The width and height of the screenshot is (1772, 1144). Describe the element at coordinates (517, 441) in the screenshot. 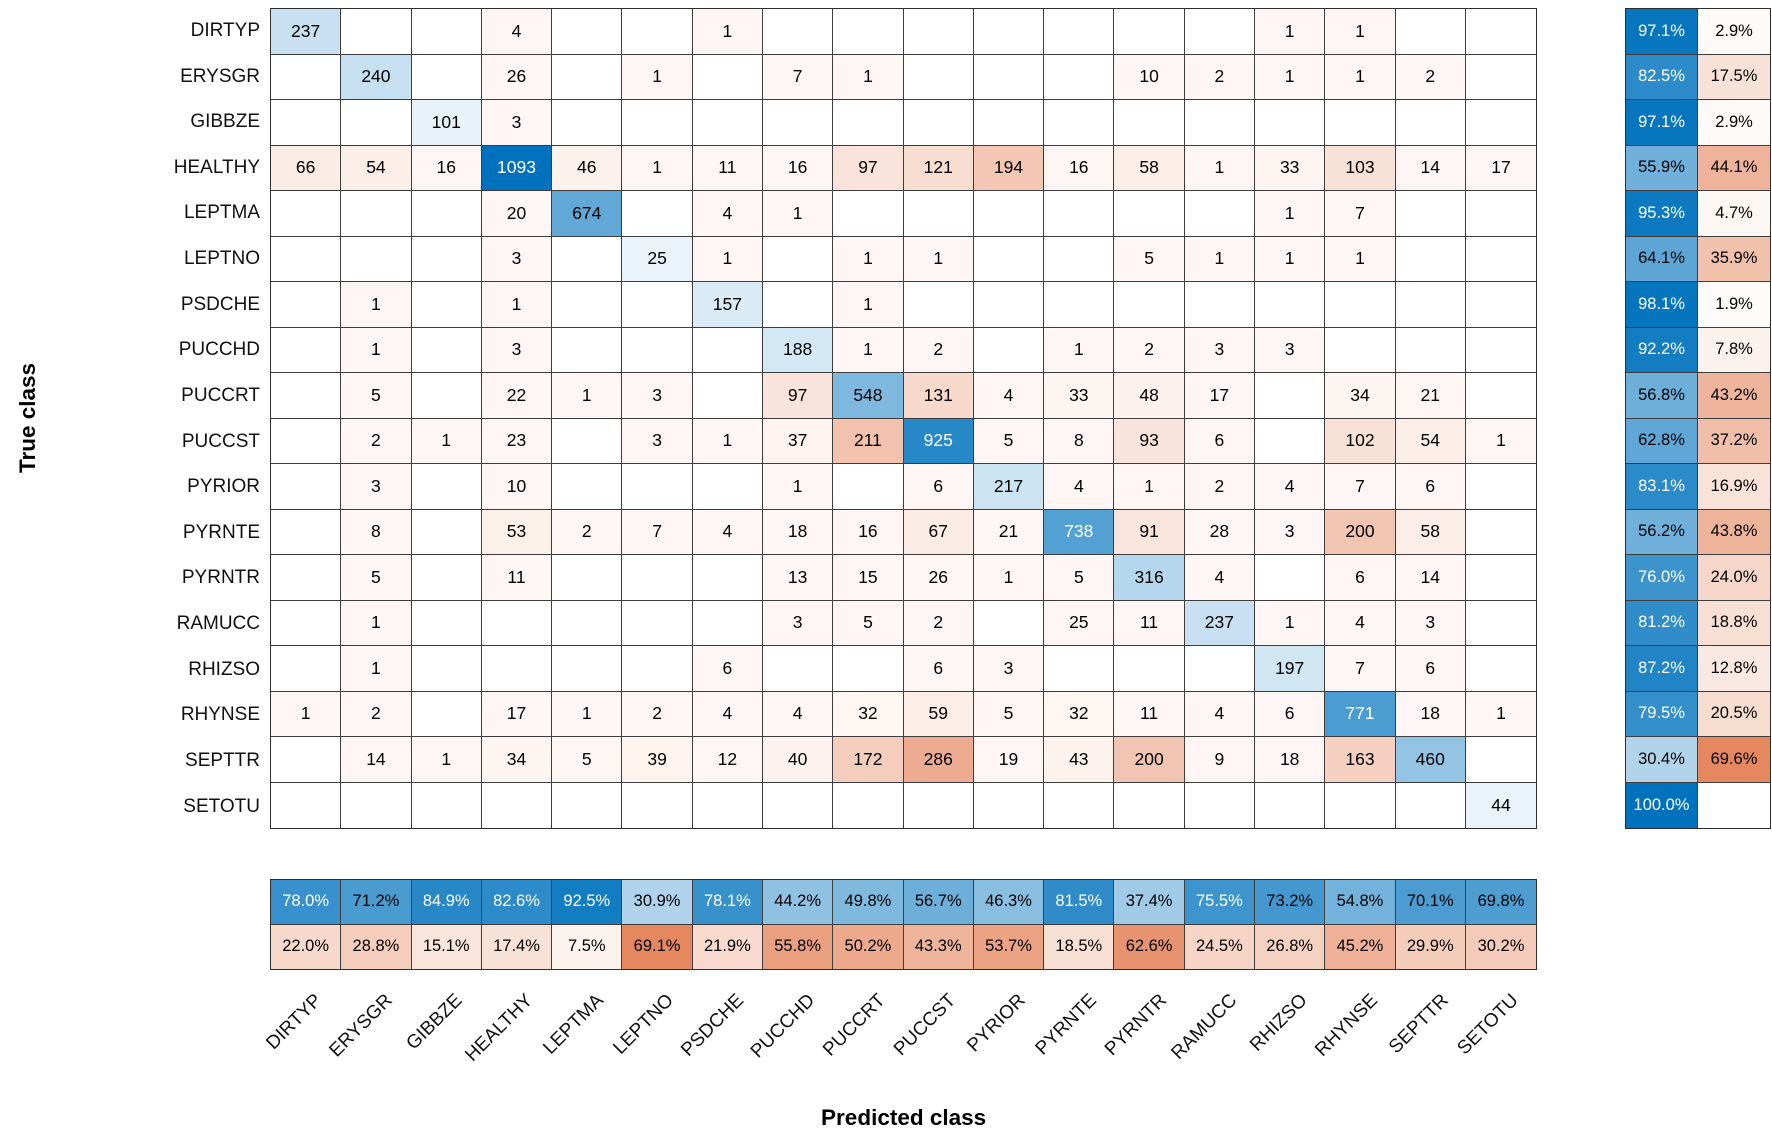

I see `matrix-cell: 23` at that location.